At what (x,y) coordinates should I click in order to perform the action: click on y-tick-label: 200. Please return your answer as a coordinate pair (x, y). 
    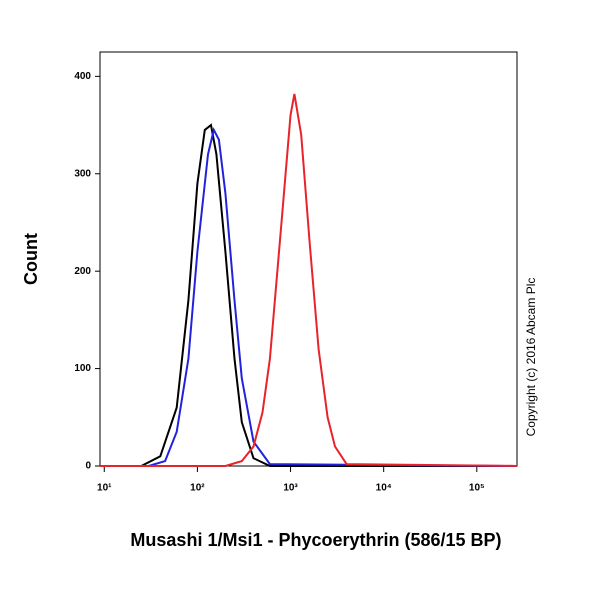
    Looking at the image, I should click on (82, 271).